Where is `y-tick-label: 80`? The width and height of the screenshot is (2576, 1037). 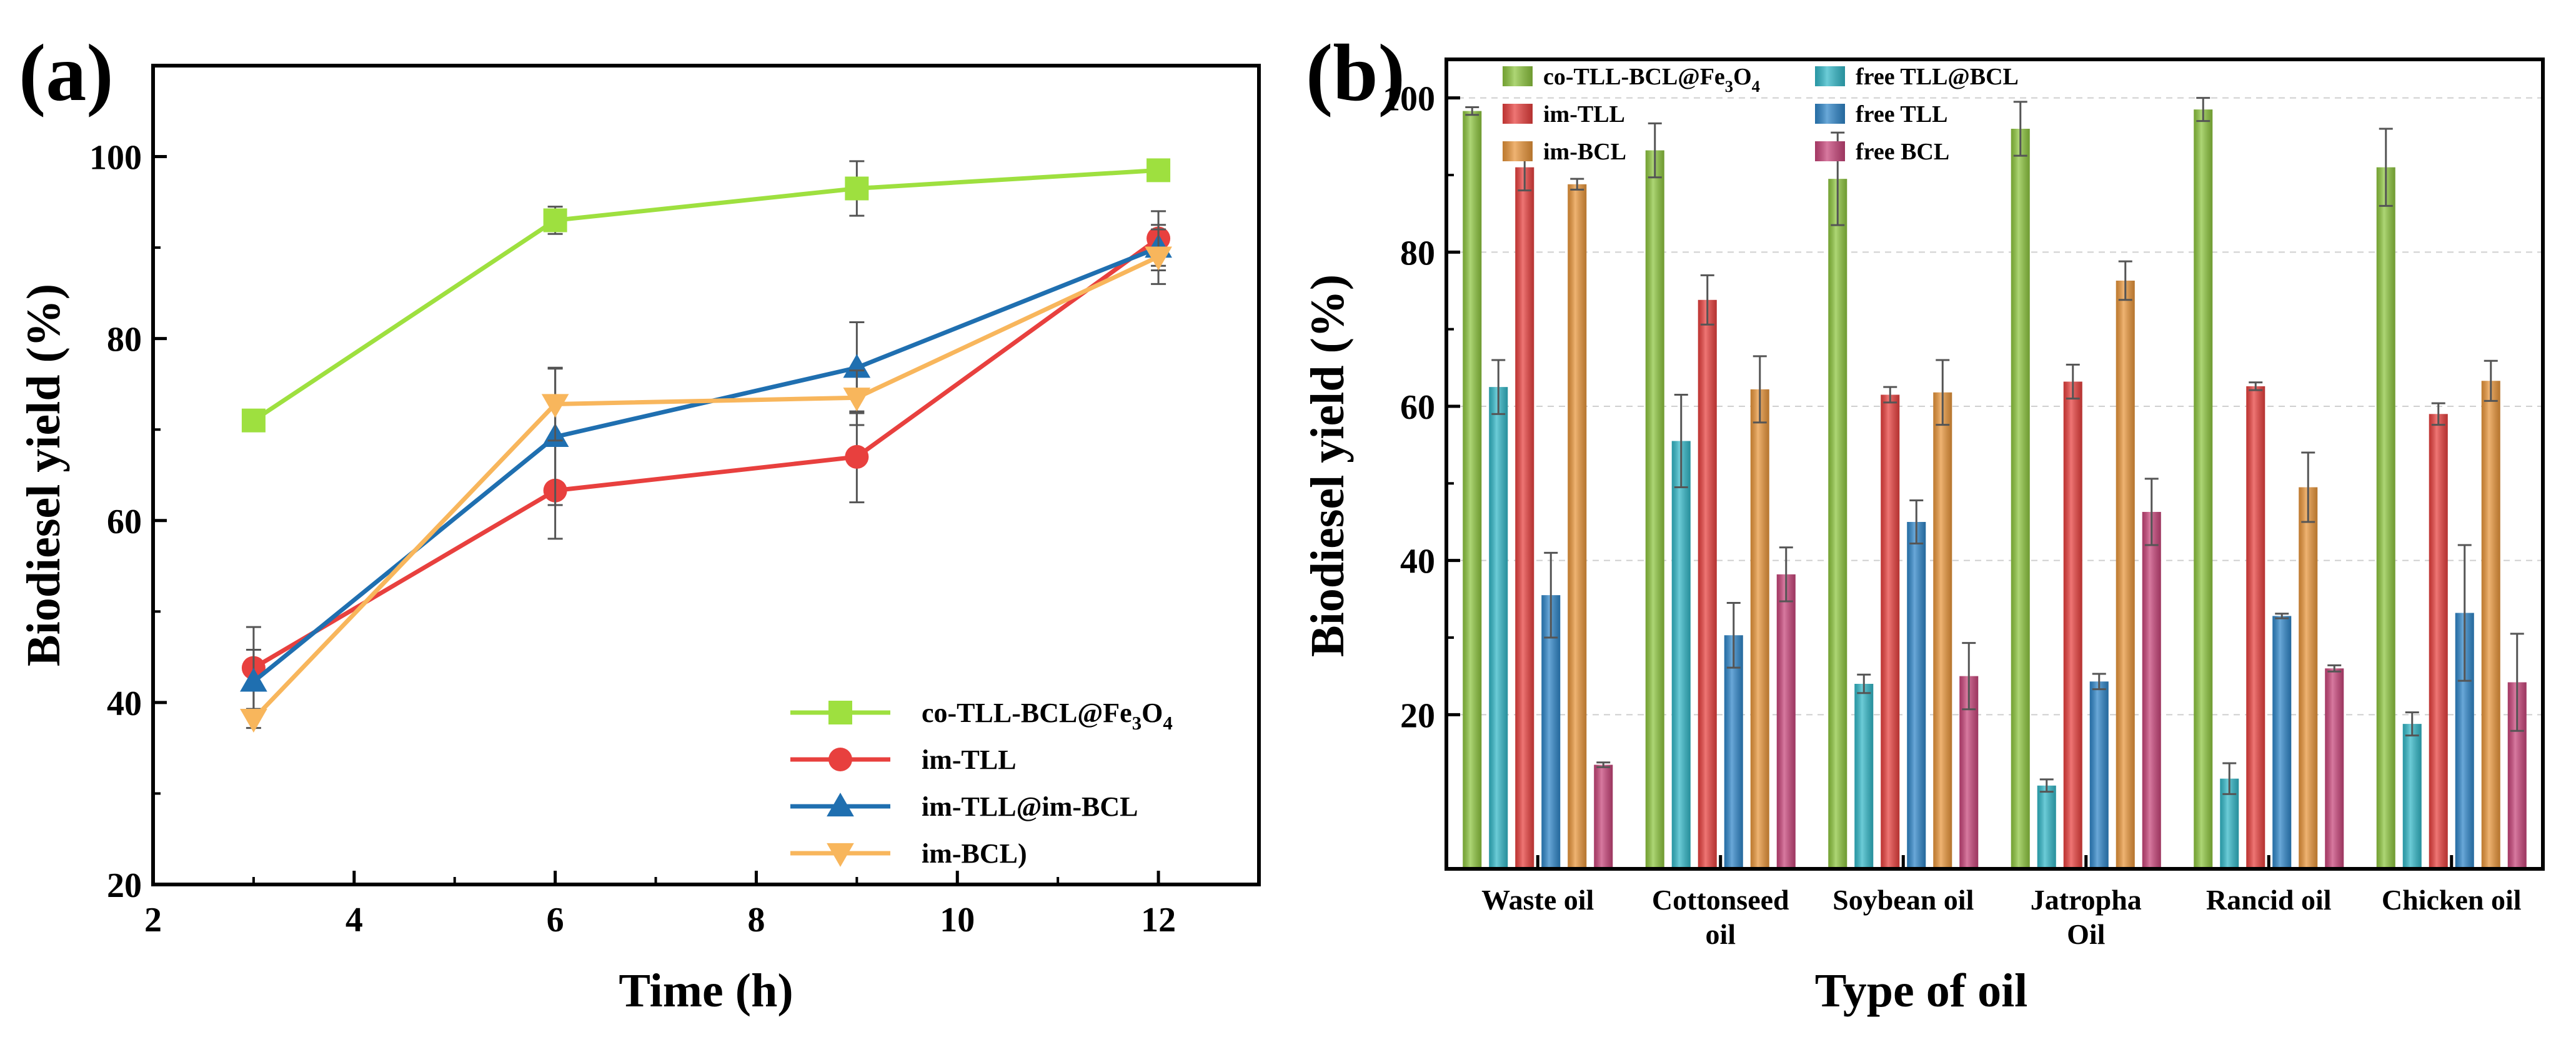 y-tick-label: 80 is located at coordinates (1417, 253).